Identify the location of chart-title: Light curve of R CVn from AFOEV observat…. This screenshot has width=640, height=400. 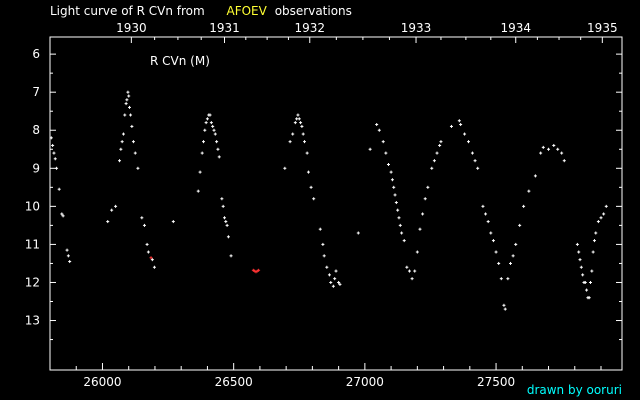
(201, 11).